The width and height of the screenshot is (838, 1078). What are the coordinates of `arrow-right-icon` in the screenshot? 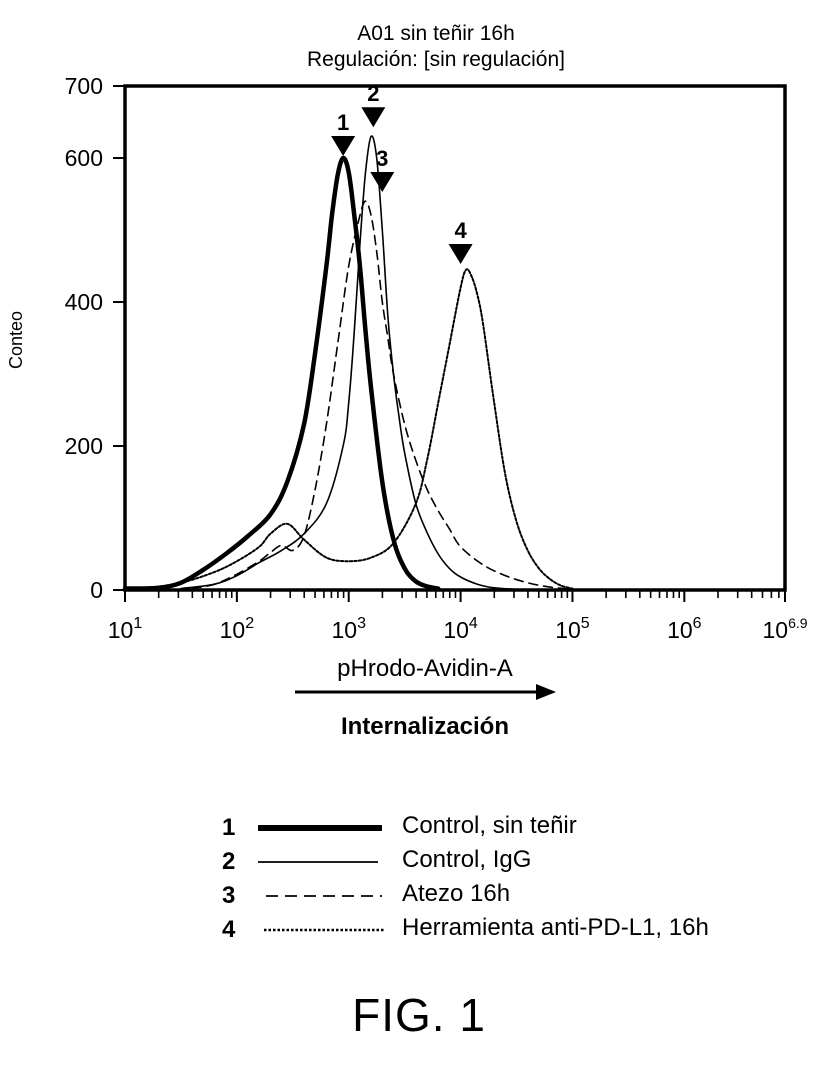 It's located at (546, 692).